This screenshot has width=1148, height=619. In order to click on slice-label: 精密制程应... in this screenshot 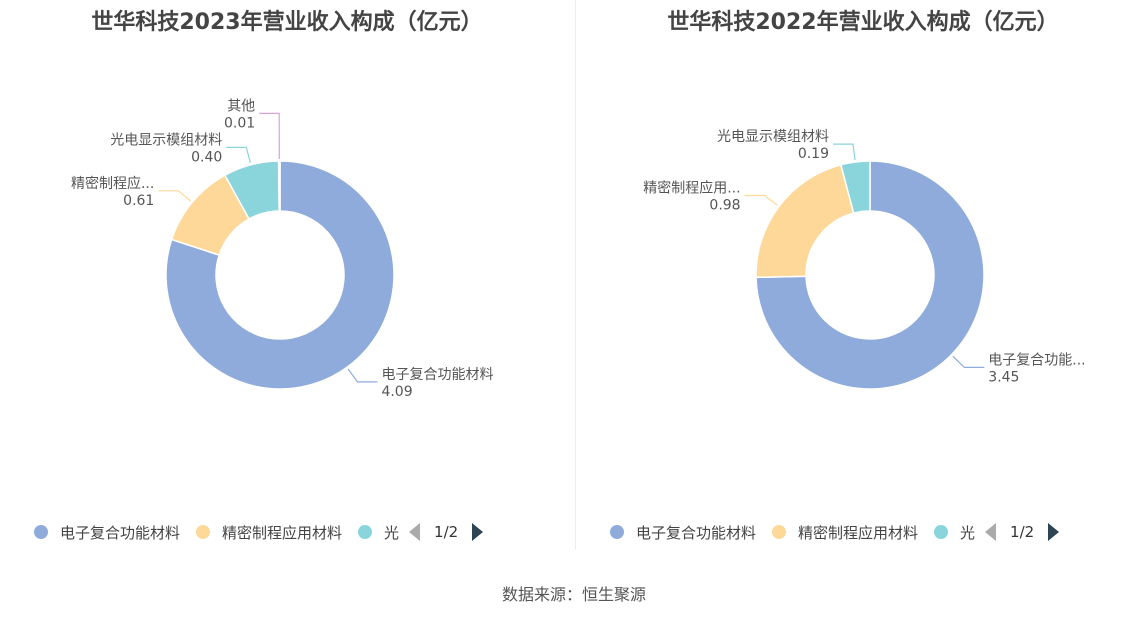, I will do `click(112, 183)`.